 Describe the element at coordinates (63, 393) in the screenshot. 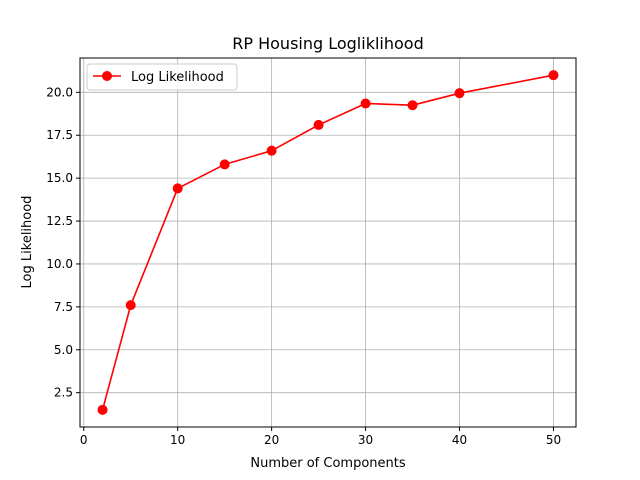

I see `y-tick-label: 2.5` at that location.